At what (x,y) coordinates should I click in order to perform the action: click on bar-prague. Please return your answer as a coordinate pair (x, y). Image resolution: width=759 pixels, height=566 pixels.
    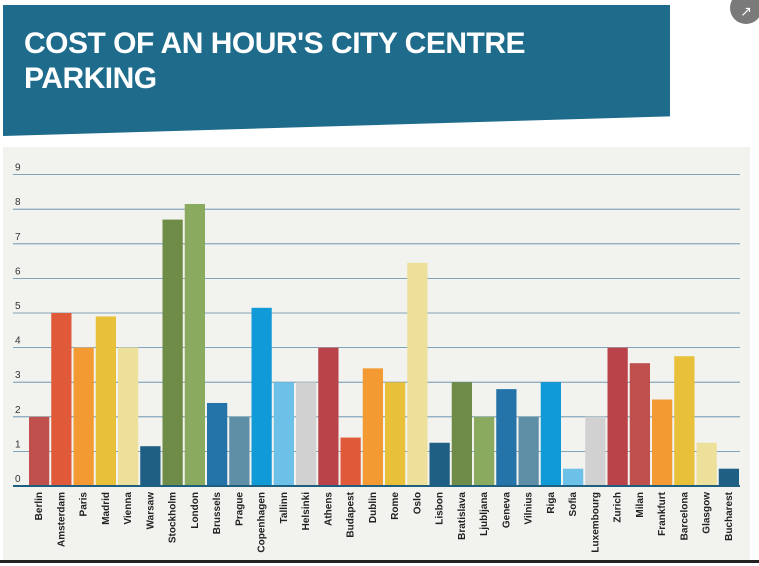
    Looking at the image, I should click on (239, 451).